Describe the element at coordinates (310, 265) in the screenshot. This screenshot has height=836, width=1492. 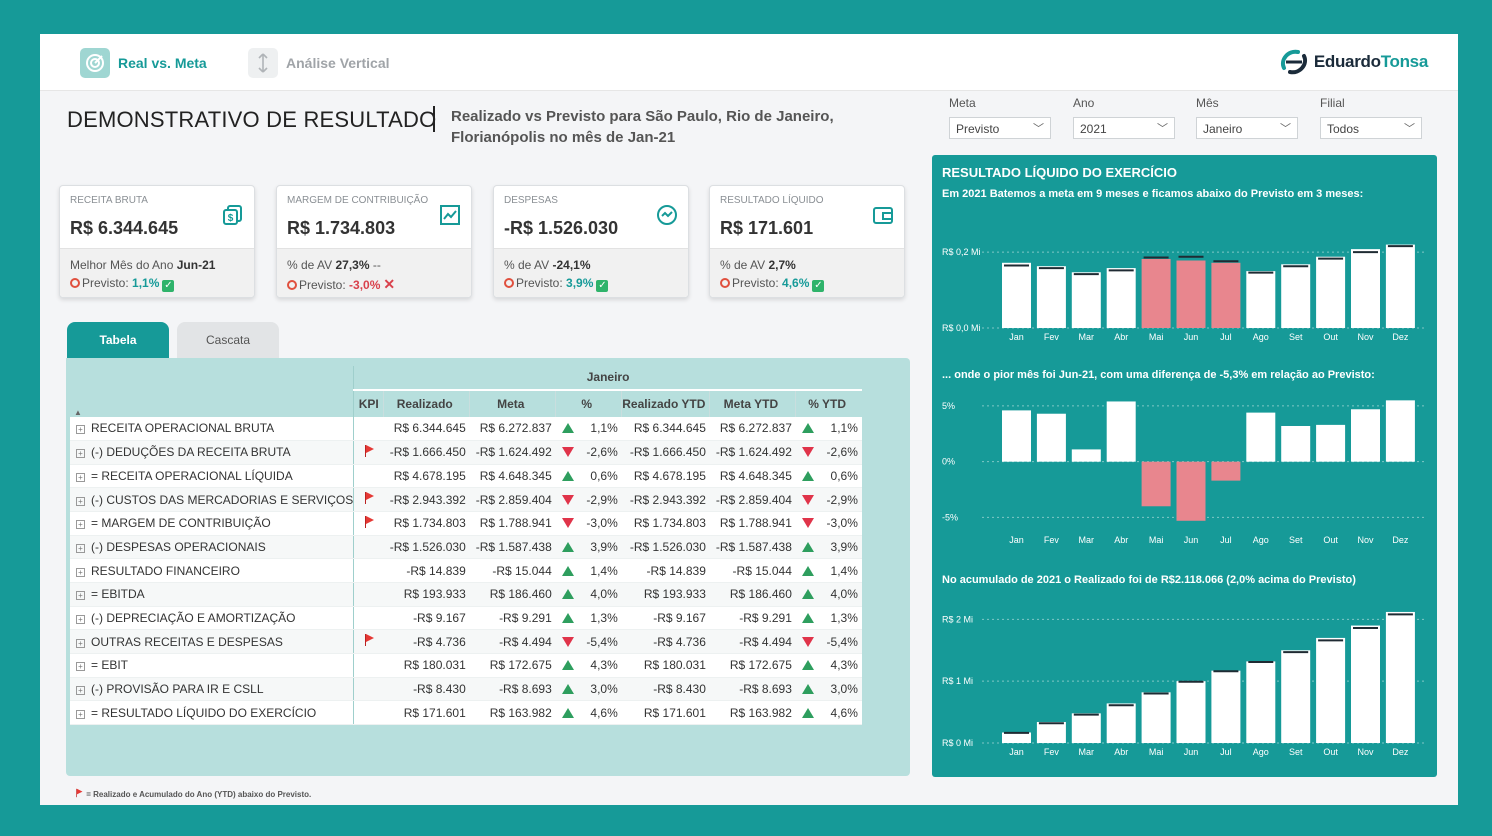
I see `kpi-line1-prefix: % de AV` at that location.